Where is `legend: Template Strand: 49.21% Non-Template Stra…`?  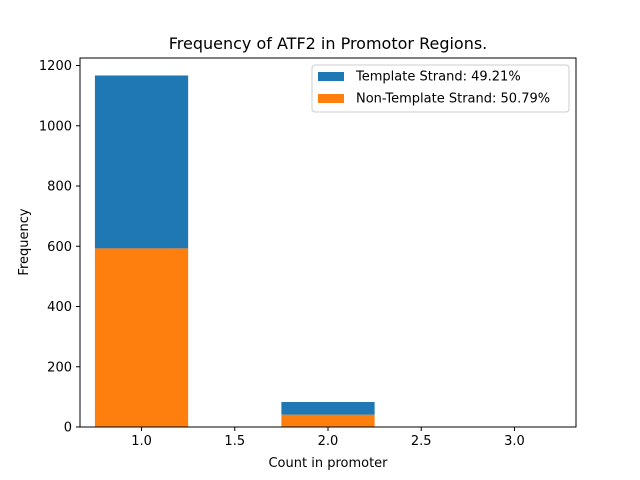
legend: Template Strand: 49.21% Non-Template Stra… is located at coordinates (440, 88).